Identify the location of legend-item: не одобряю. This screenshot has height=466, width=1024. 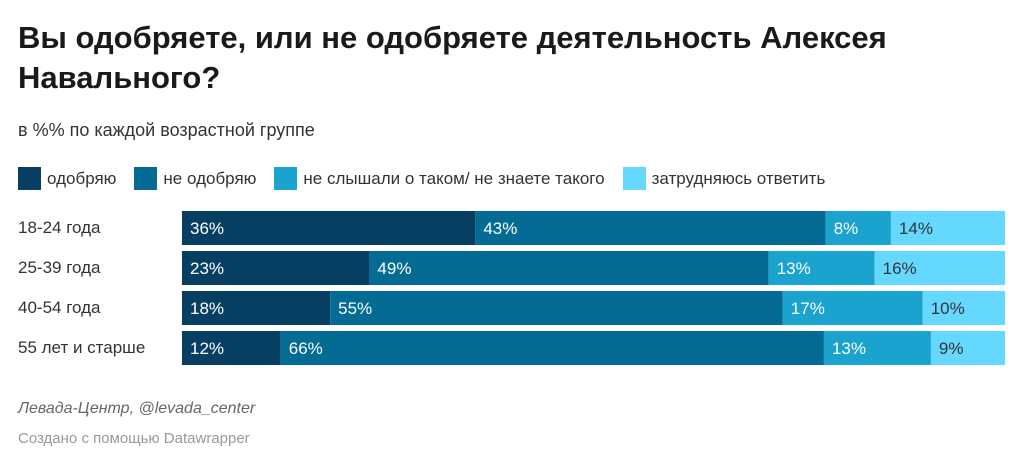
(195, 178).